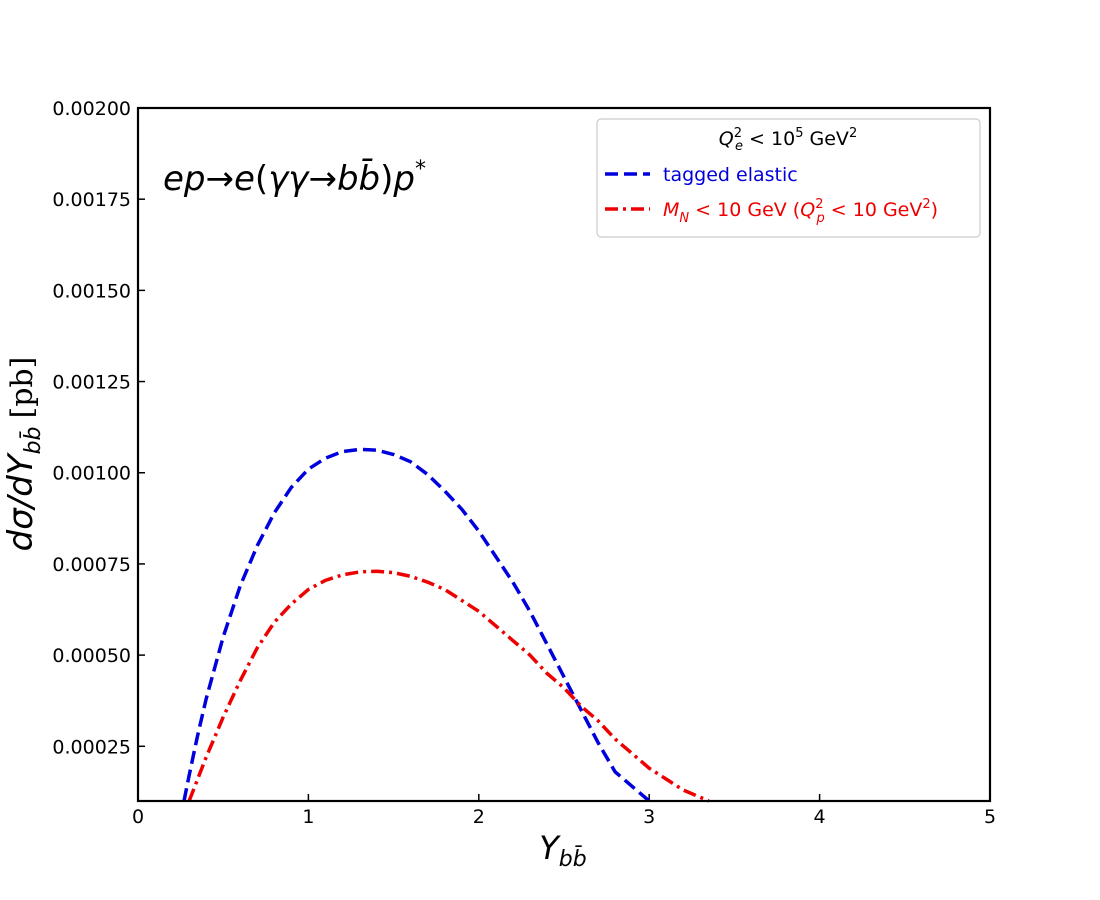 The width and height of the screenshot is (1100, 900). I want to click on y-axis-title: dσ/dYbb̄[pb], so click(23, 454).